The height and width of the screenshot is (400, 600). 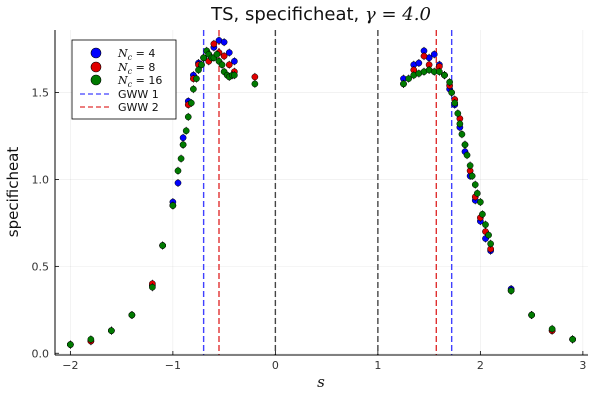 I want to click on x-tick-label: 3, so click(x=582, y=365).